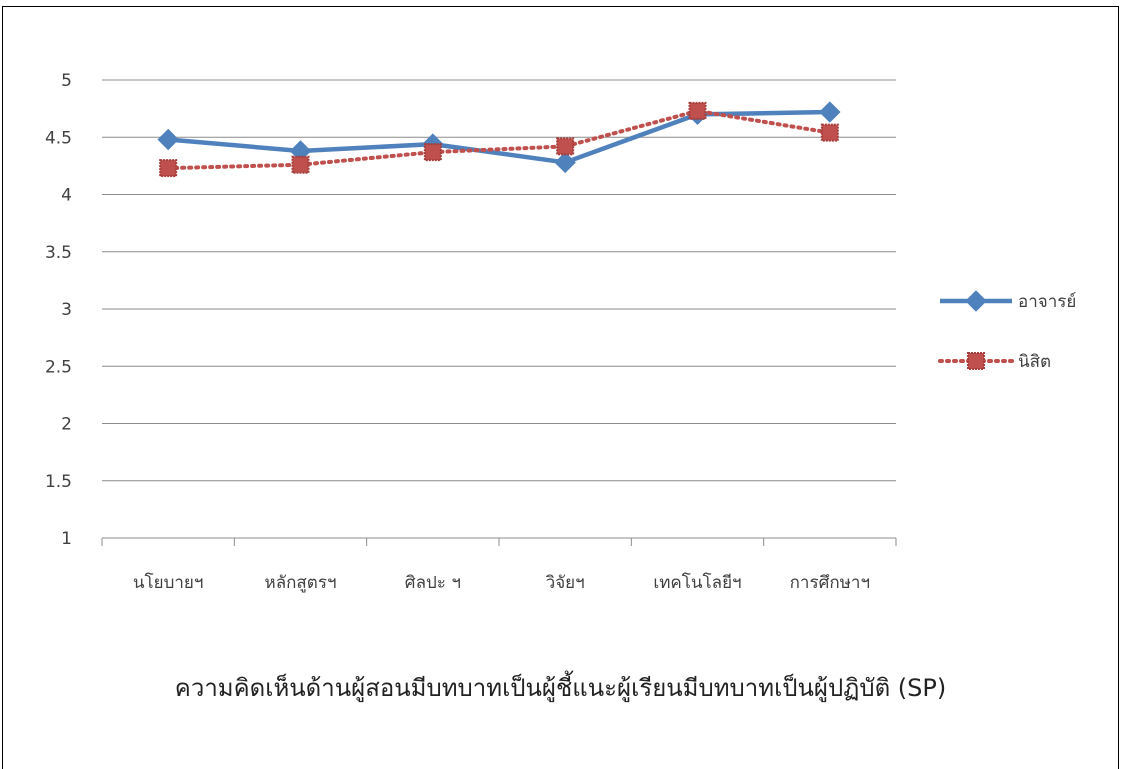 The height and width of the screenshot is (769, 1121). I want to click on y-tick-label: 1, so click(66, 539).